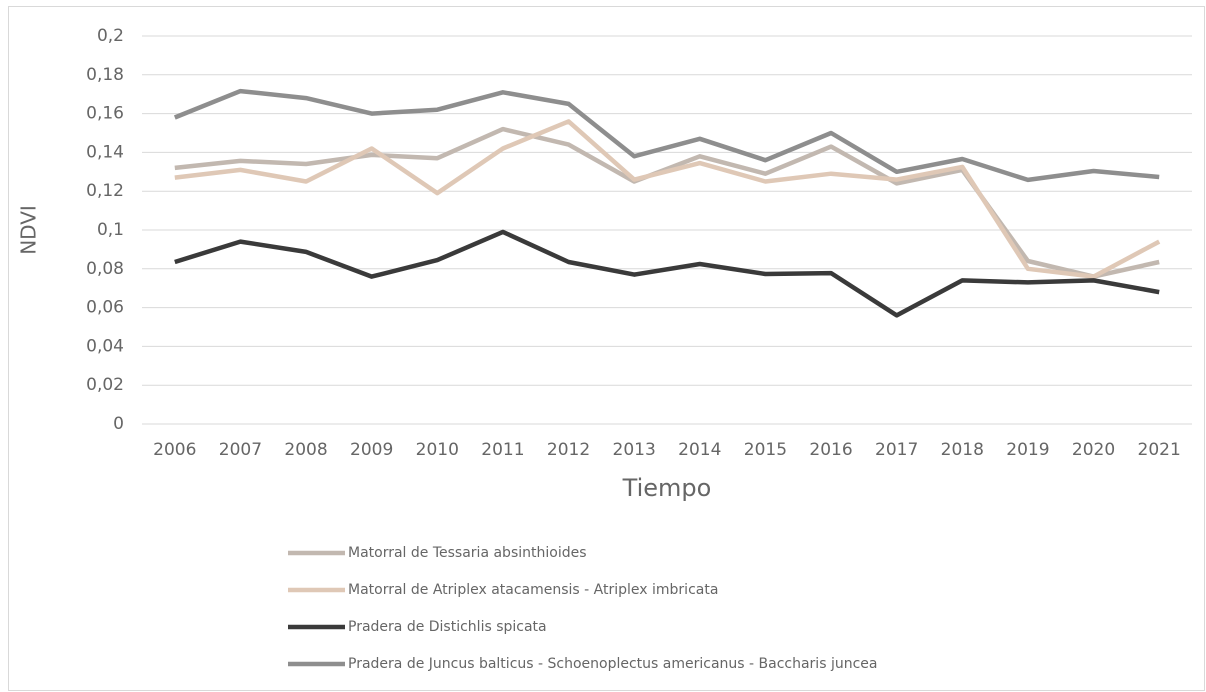 This screenshot has width=1206, height=692. I want to click on x-tick-label: 2019, so click(1027, 450).